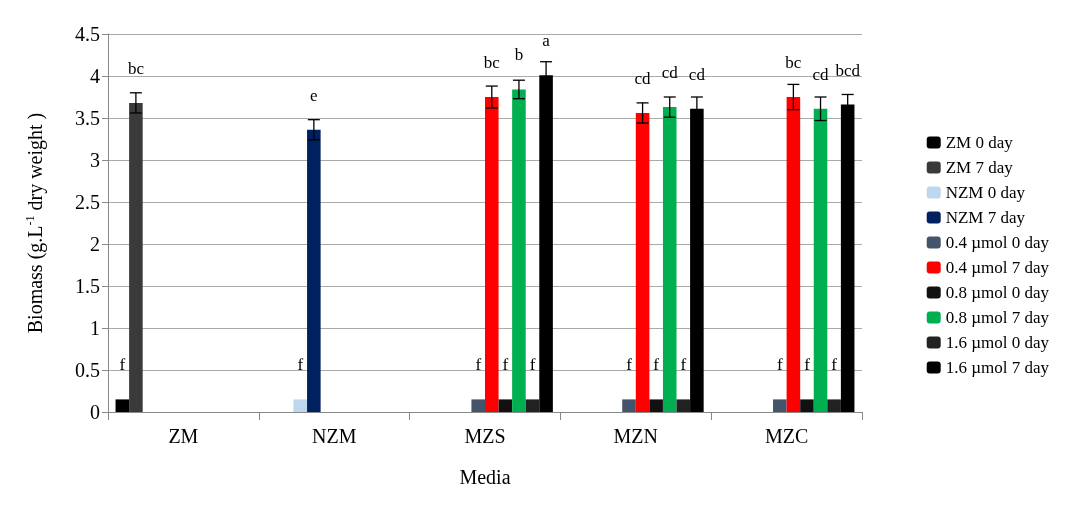  What do you see at coordinates (95, 244) in the screenshot?
I see `y-tick-label: 2` at bounding box center [95, 244].